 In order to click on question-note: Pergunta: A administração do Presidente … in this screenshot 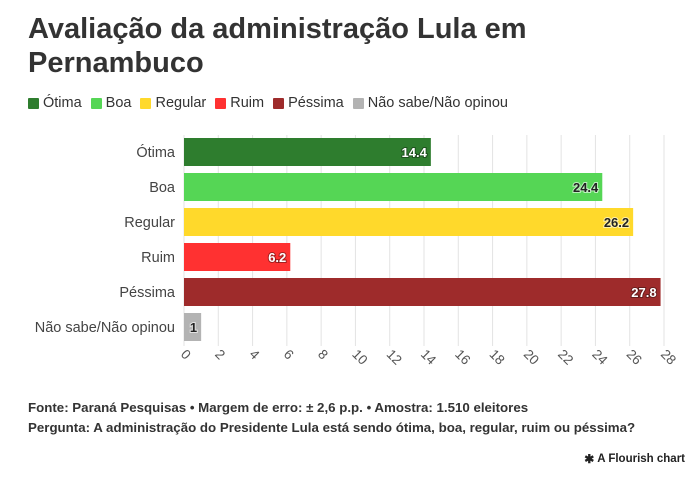, I will do `click(332, 427)`.